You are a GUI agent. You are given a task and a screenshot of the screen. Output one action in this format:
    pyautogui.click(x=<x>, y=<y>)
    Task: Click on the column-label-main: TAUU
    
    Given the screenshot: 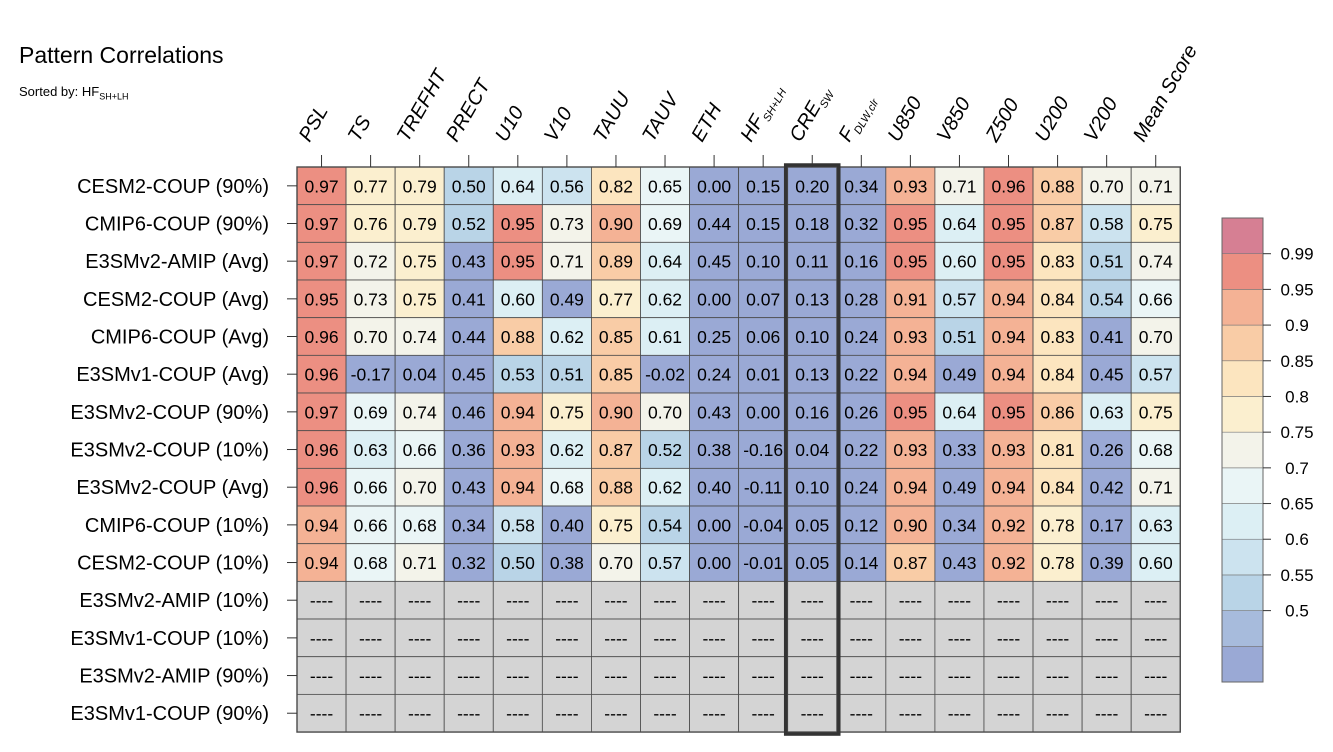 What is the action you would take?
    pyautogui.click(x=612, y=116)
    